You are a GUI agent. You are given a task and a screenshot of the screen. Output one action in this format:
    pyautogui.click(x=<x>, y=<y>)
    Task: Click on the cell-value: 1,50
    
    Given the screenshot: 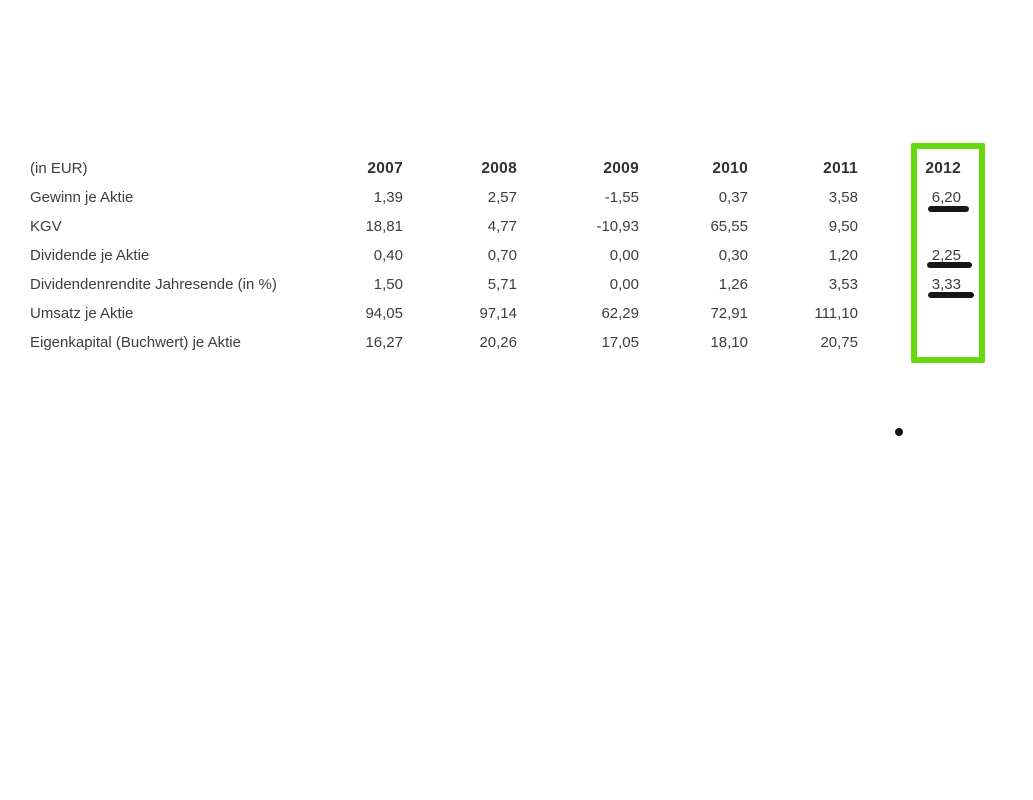 What is the action you would take?
    pyautogui.click(x=388, y=284)
    